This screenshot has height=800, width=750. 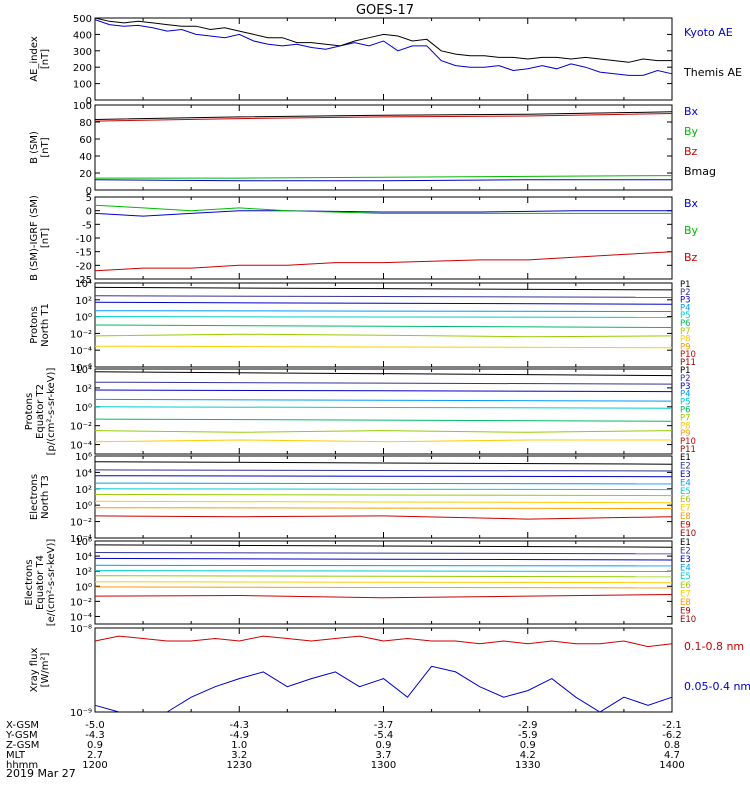 What do you see at coordinates (372, 149) in the screenshot?
I see `panel-b_sm: 0 20 40 60 80 100 B (SM) [nT] Bx By Bz Bmag` at bounding box center [372, 149].